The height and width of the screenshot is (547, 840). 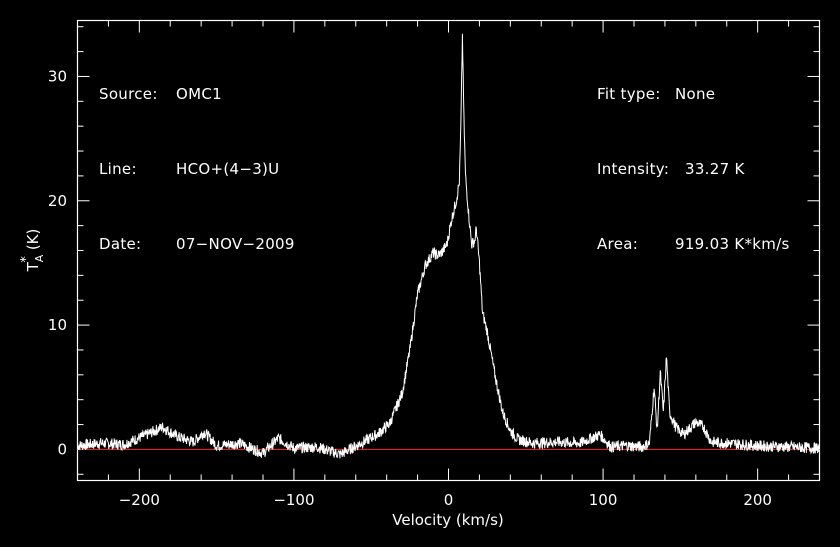 I want to click on info-row-intensity: Intensity: 33.27 K, so click(x=693, y=169).